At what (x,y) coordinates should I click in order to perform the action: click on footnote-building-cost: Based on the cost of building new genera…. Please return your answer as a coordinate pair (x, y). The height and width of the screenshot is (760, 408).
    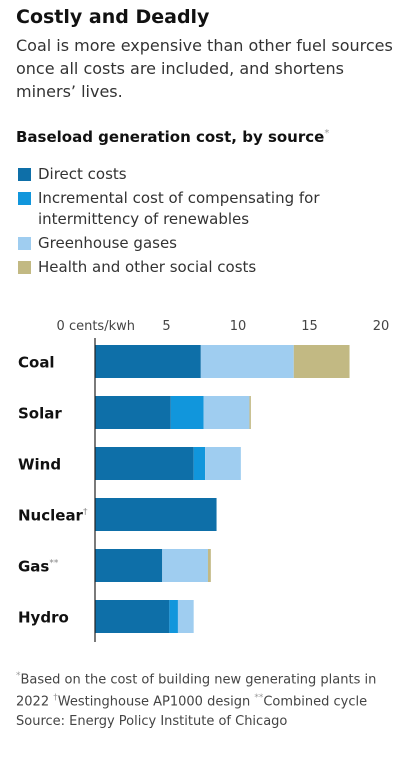
    Looking at the image, I should click on (196, 691).